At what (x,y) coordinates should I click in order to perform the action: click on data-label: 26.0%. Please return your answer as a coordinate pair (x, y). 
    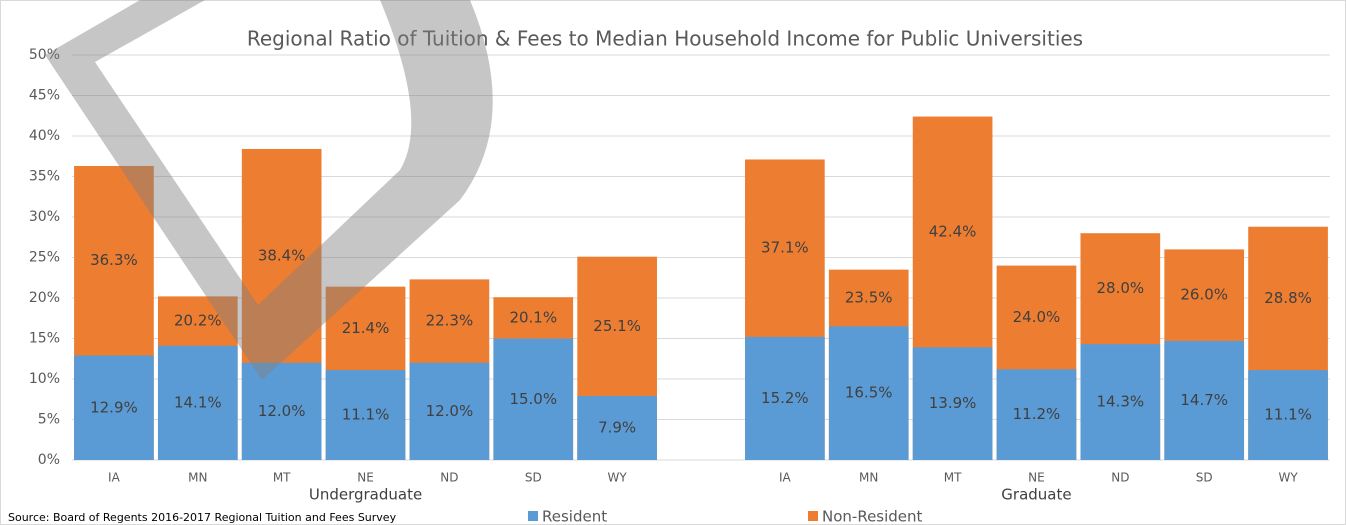
    Looking at the image, I should click on (1204, 295).